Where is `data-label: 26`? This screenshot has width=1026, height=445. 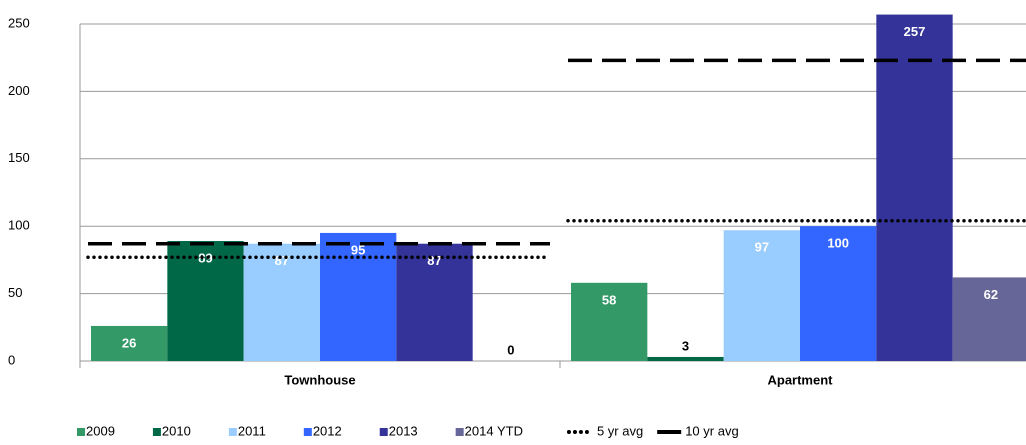
data-label: 26 is located at coordinates (129, 342).